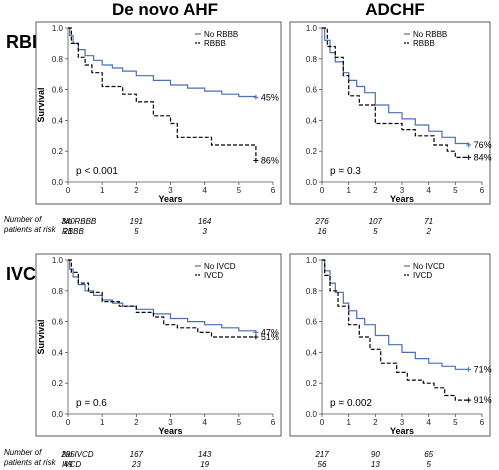 The width and height of the screenshot is (499, 470). Describe the element at coordinates (345, 171) in the screenshot. I see `p-value: p = 0.3` at that location.